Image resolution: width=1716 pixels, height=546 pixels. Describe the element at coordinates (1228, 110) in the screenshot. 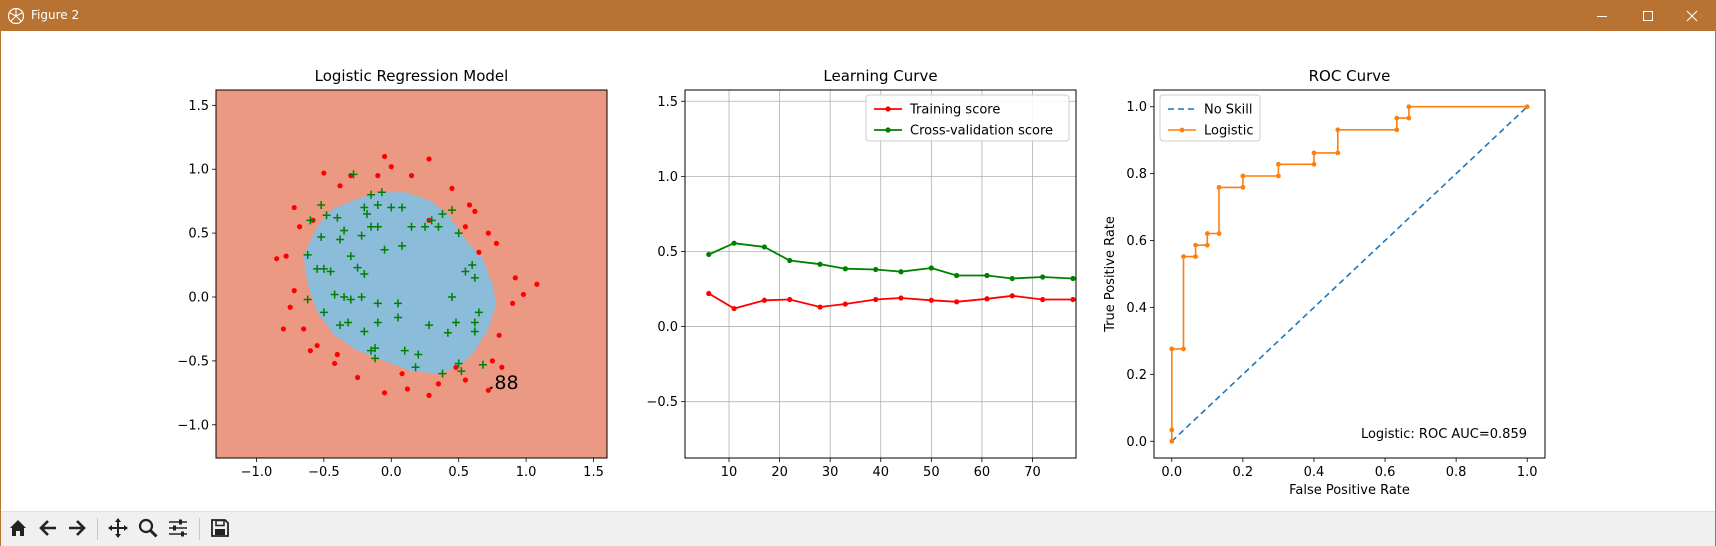

I see `legend-label: No Skill` at that location.